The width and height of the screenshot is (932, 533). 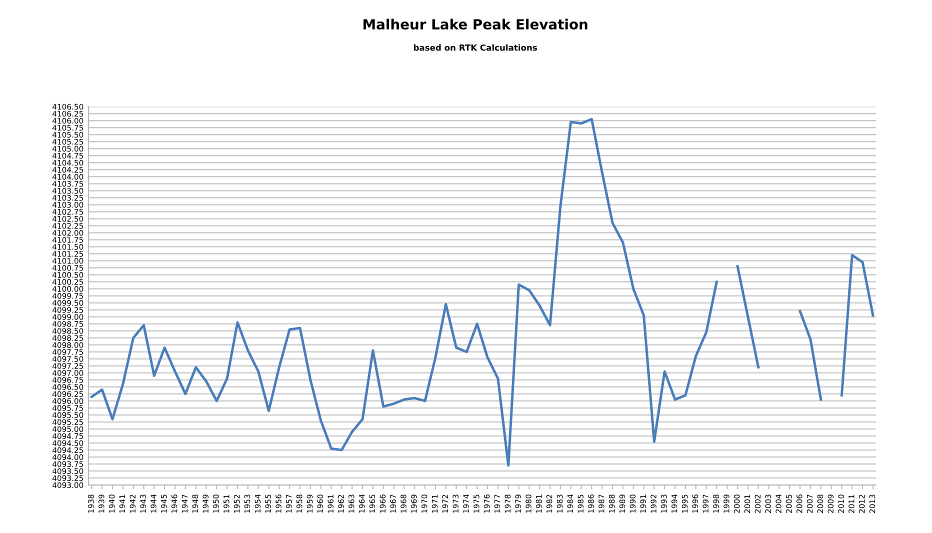 I want to click on chart-subtitle: based on RTK Calculations, so click(x=475, y=47).